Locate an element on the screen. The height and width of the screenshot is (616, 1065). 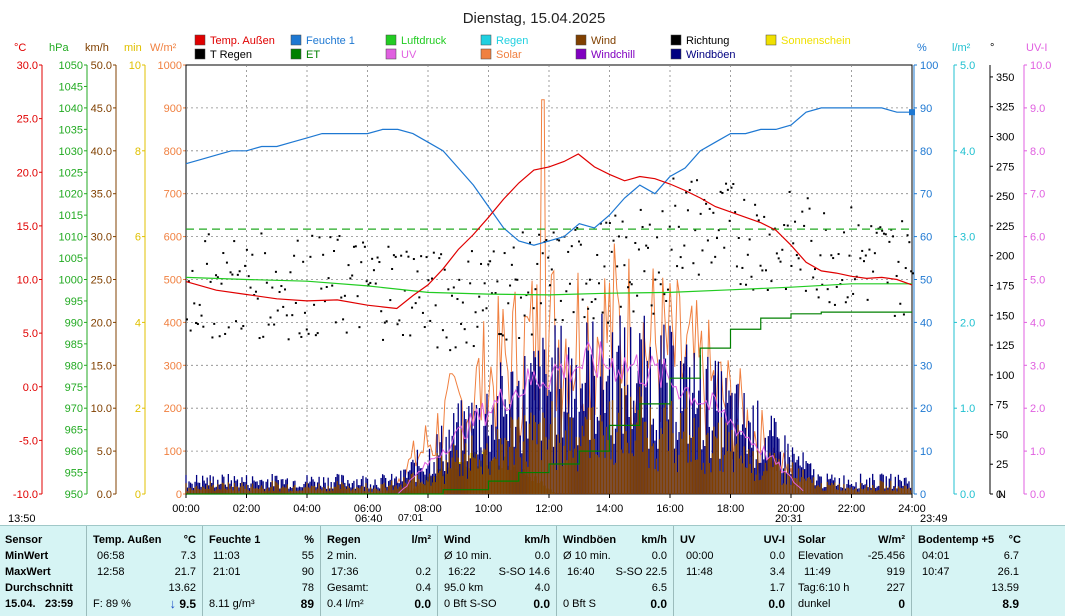
gust-avg: 0.0 is located at coordinates (659, 556).